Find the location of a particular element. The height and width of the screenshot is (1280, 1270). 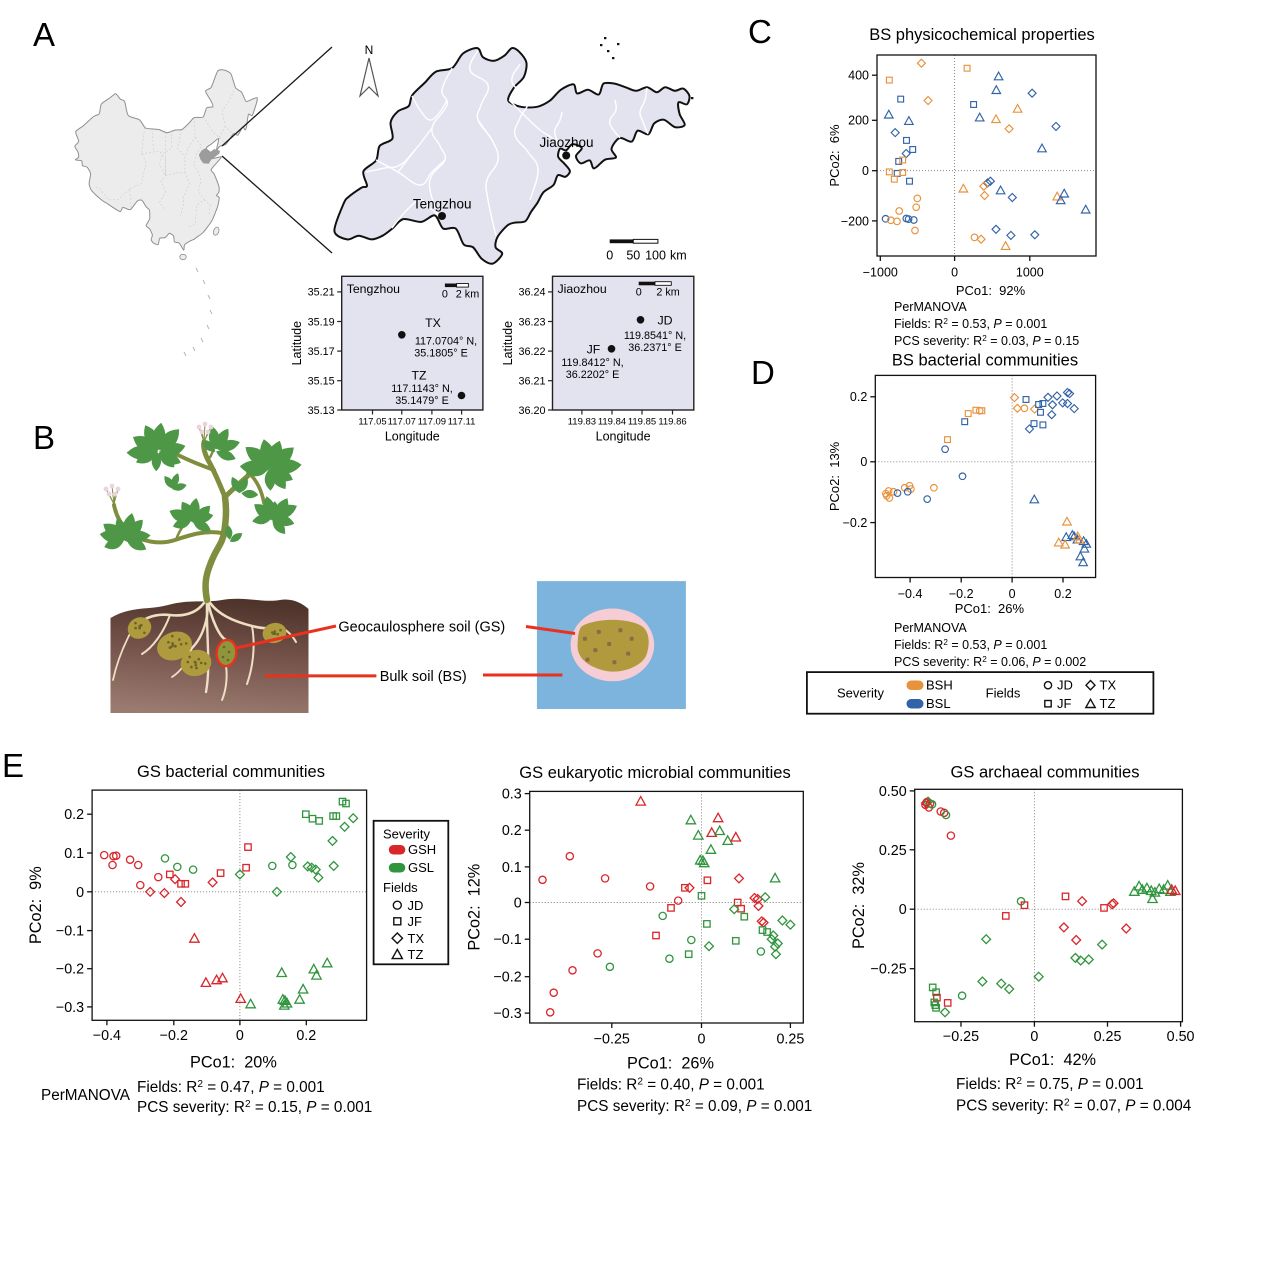

svg-text: 117.0704° N, is located at coordinates (446, 342).